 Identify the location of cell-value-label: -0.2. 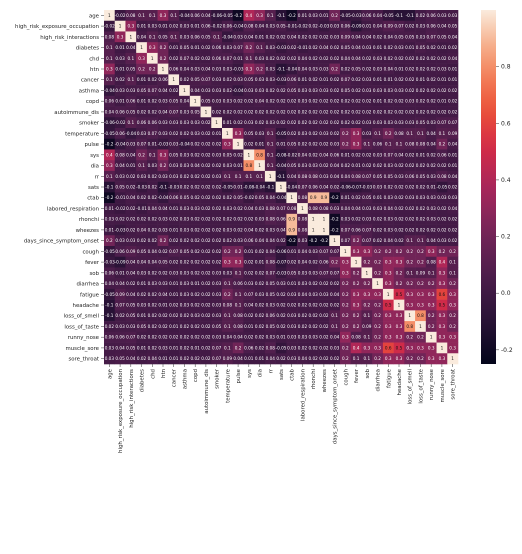
(292, 240).